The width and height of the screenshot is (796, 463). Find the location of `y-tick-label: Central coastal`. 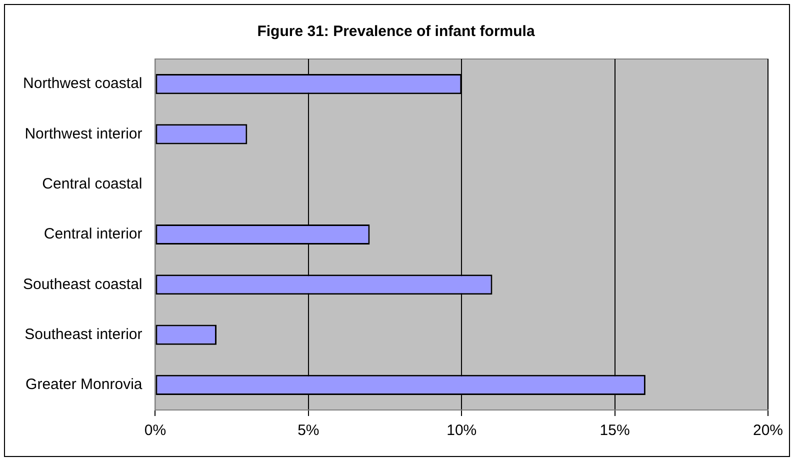

y-tick-label: Central coastal is located at coordinates (92, 184).